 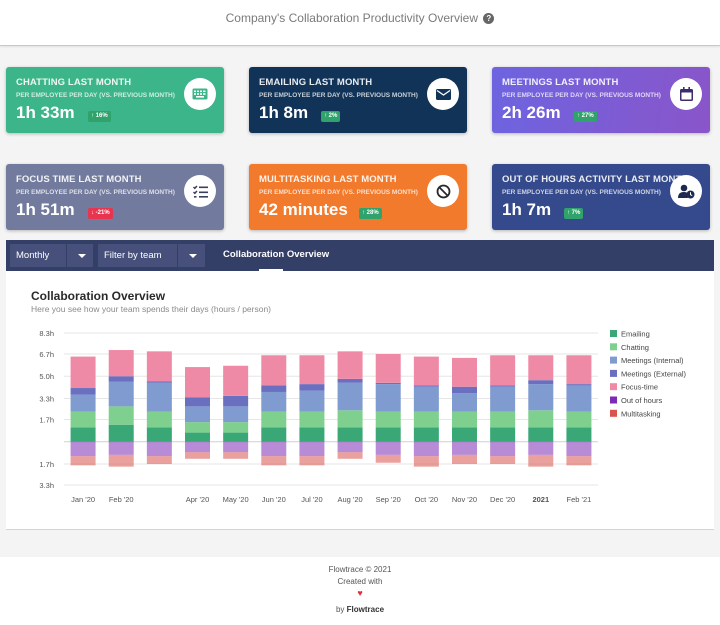 What do you see at coordinates (540, 499) in the screenshot?
I see `x-tick-label: 2021` at bounding box center [540, 499].